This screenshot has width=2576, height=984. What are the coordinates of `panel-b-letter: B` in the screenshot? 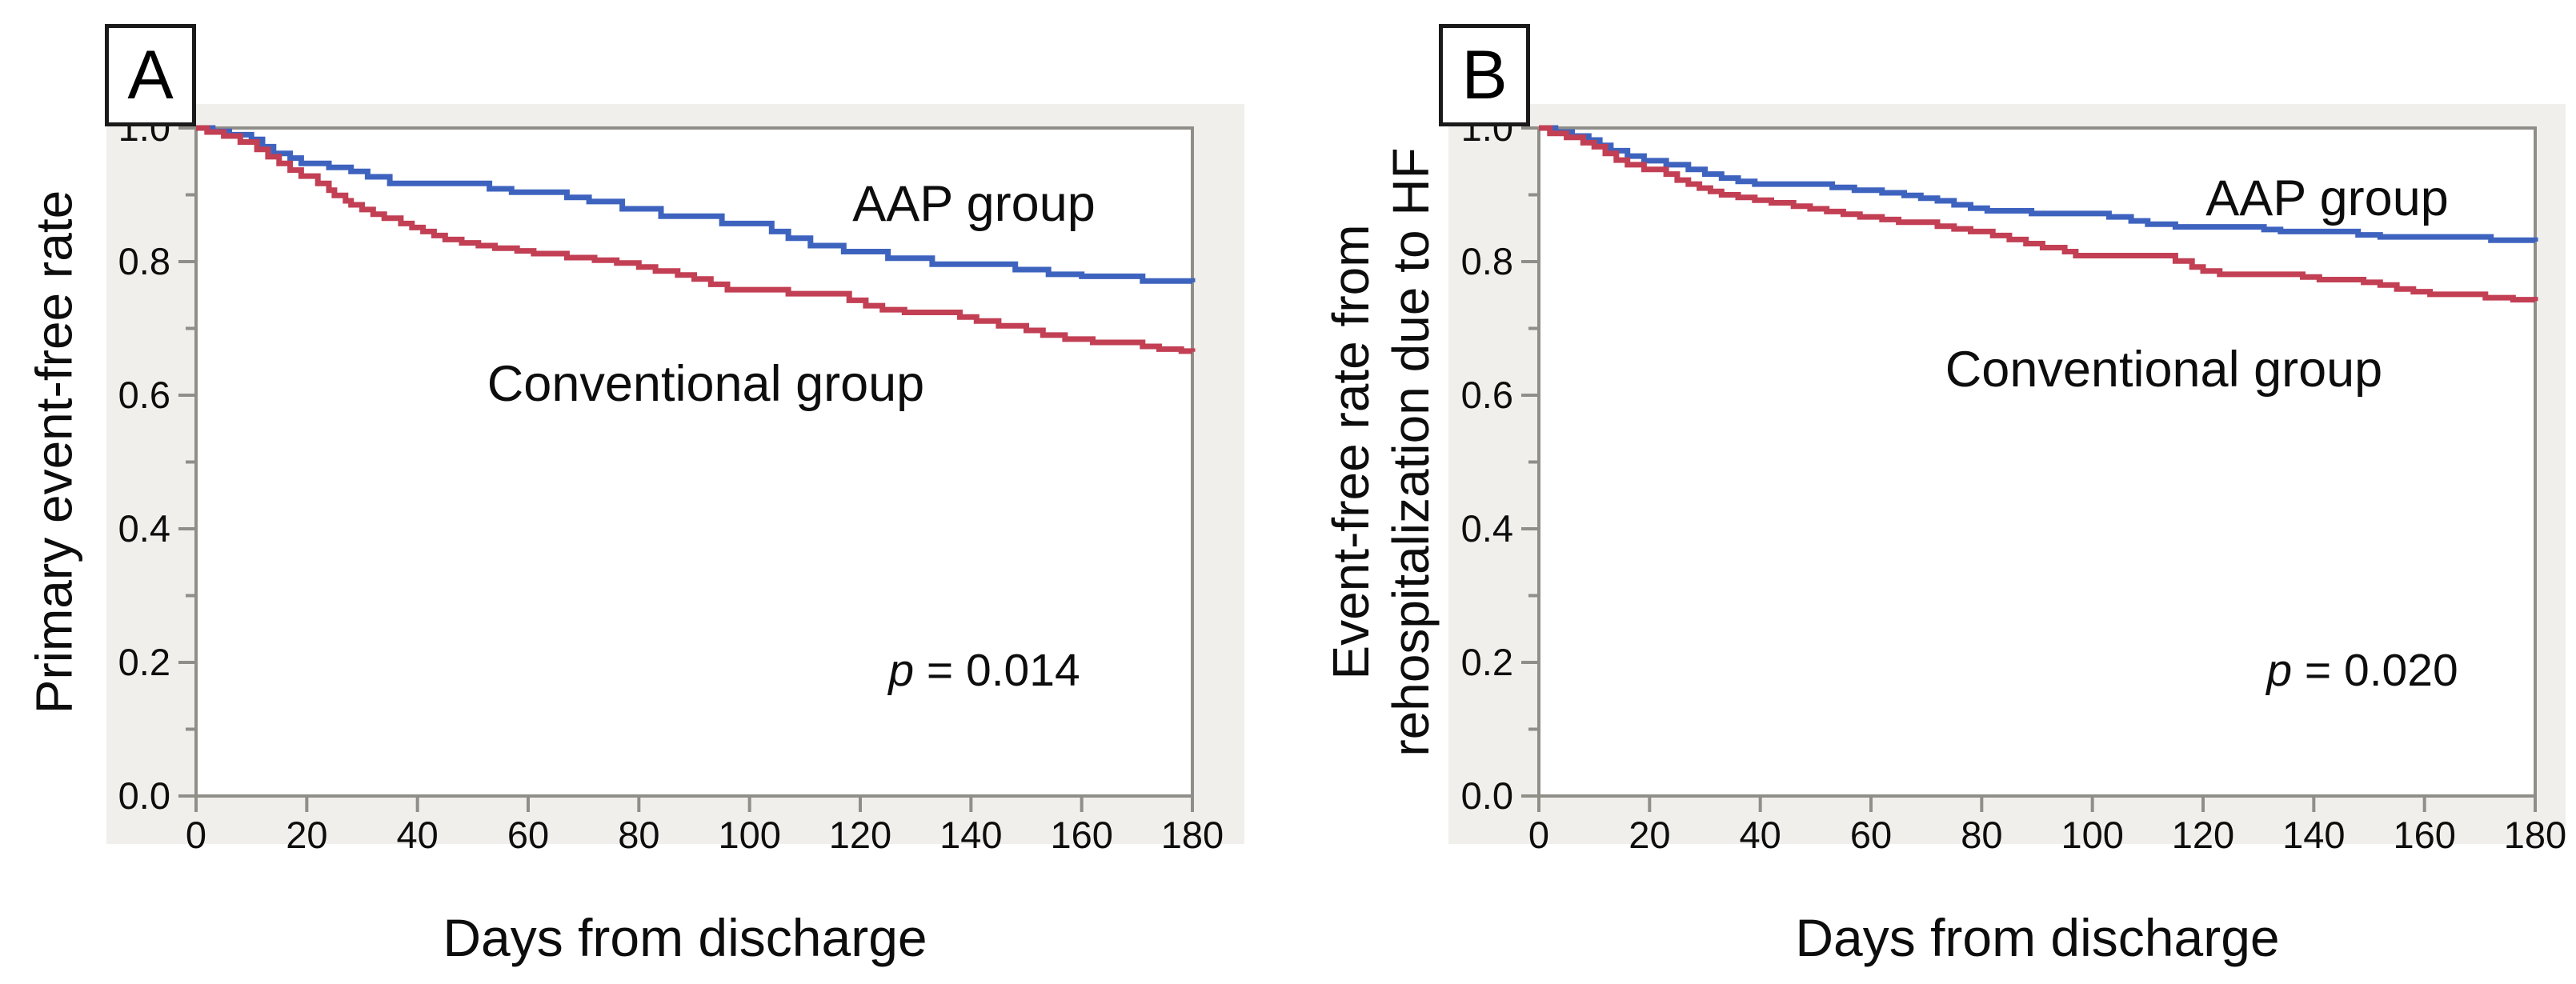 It's located at (1484, 75).